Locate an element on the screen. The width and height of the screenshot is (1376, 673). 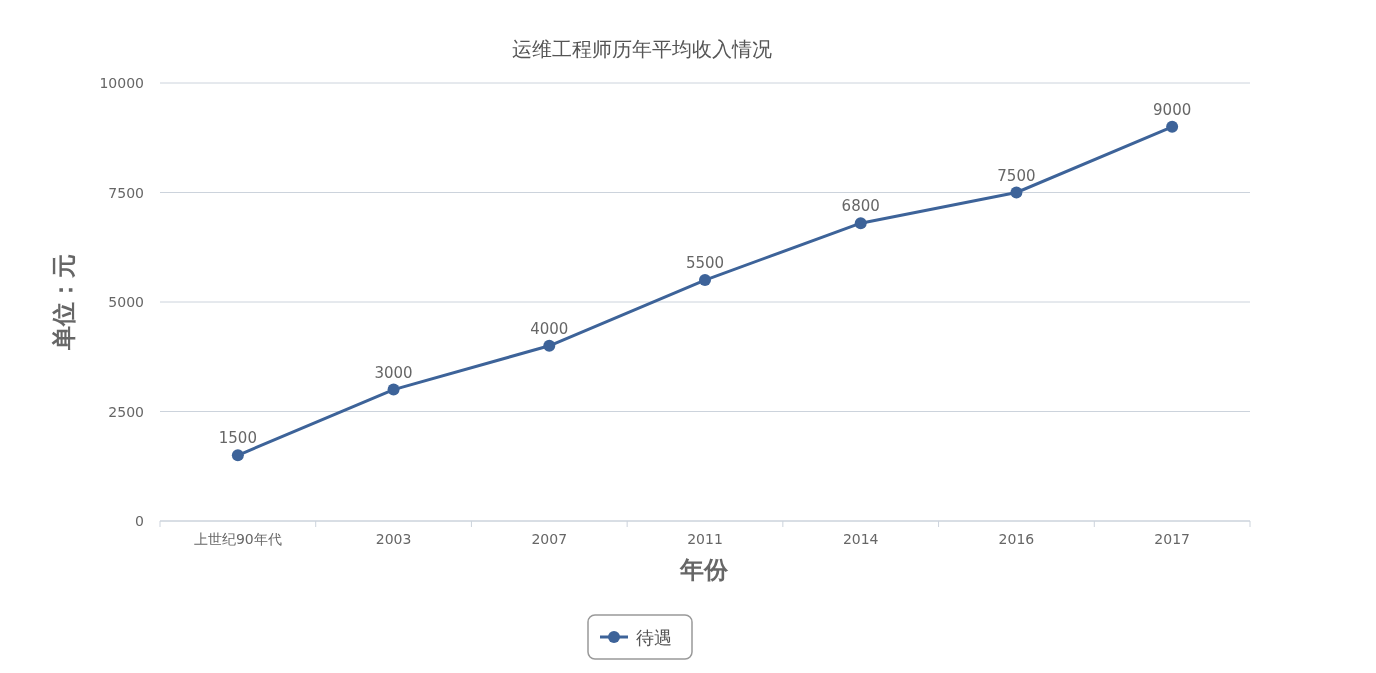
data-label: 9000 is located at coordinates (1172, 109).